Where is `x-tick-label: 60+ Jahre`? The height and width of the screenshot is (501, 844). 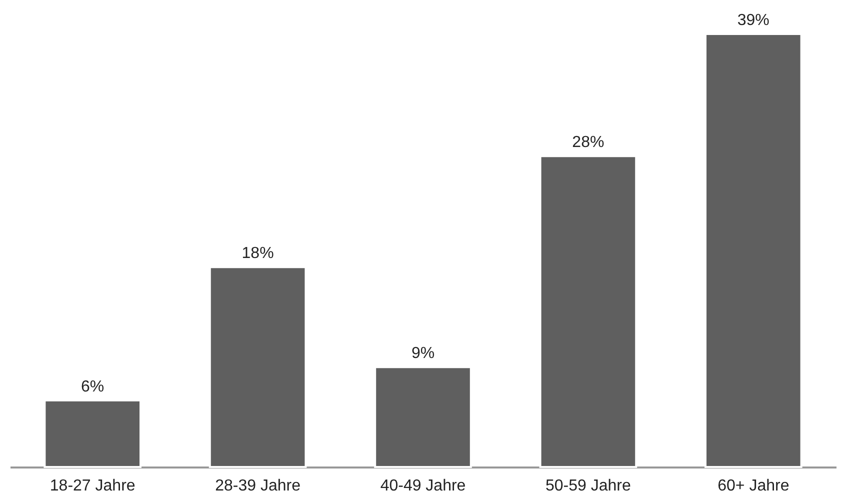
x-tick-label: 60+ Jahre is located at coordinates (754, 486).